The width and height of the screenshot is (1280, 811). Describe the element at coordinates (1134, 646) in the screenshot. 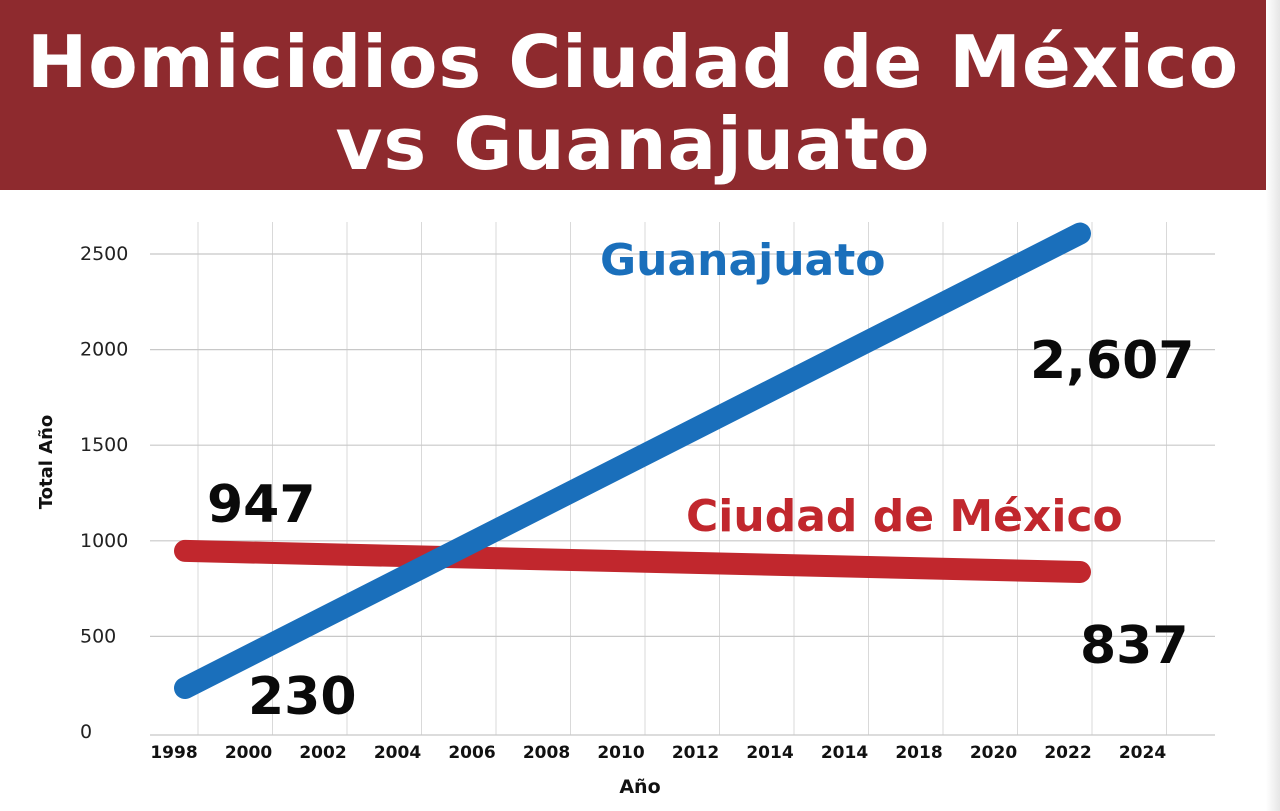

I see `data-label-cdmx-end: 837` at that location.